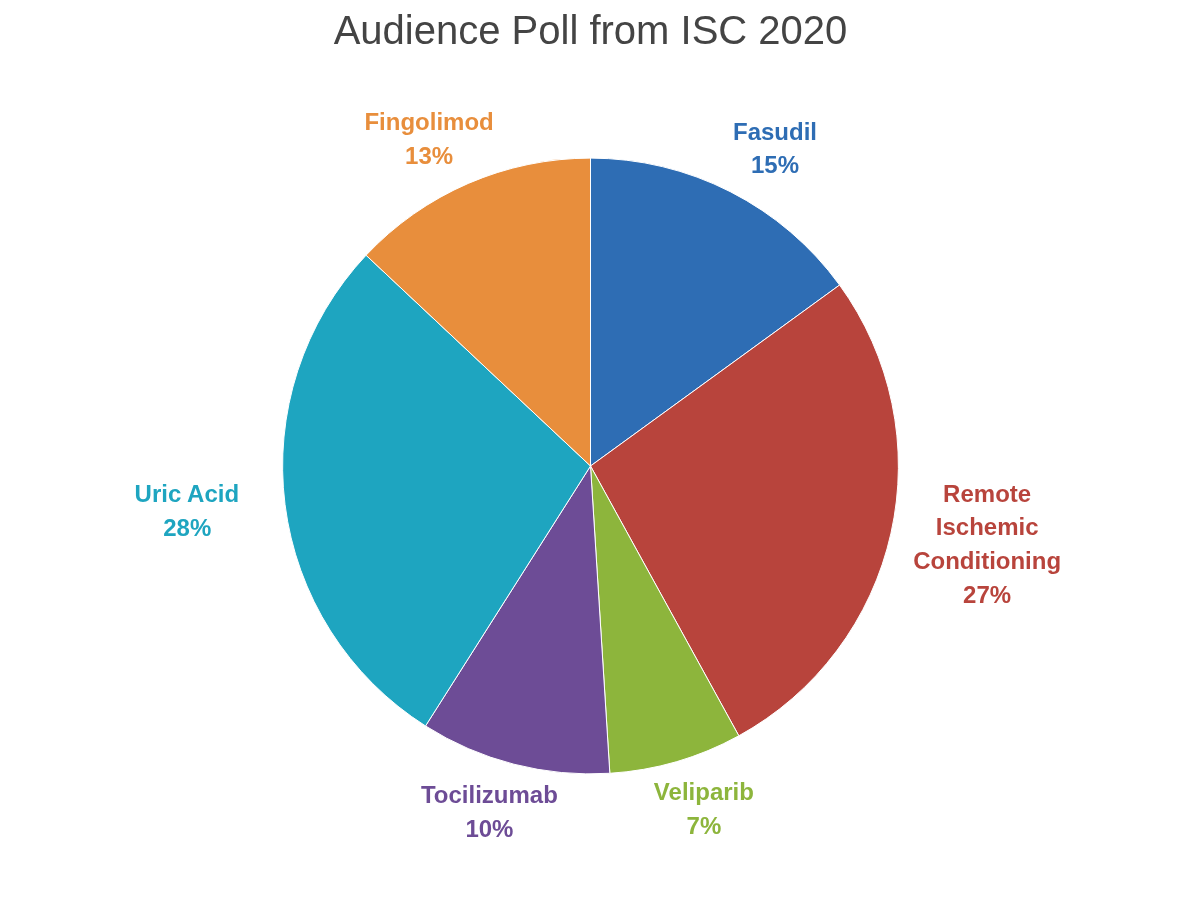  What do you see at coordinates (187, 494) in the screenshot?
I see `slice-label: Uric Acid` at bounding box center [187, 494].